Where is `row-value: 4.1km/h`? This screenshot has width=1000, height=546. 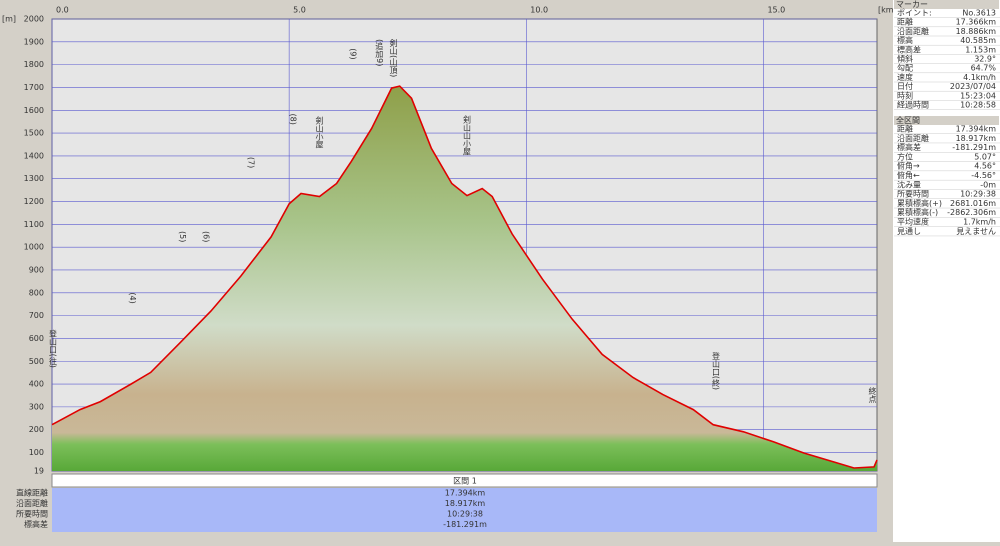 row-value: 4.1km/h is located at coordinates (979, 77).